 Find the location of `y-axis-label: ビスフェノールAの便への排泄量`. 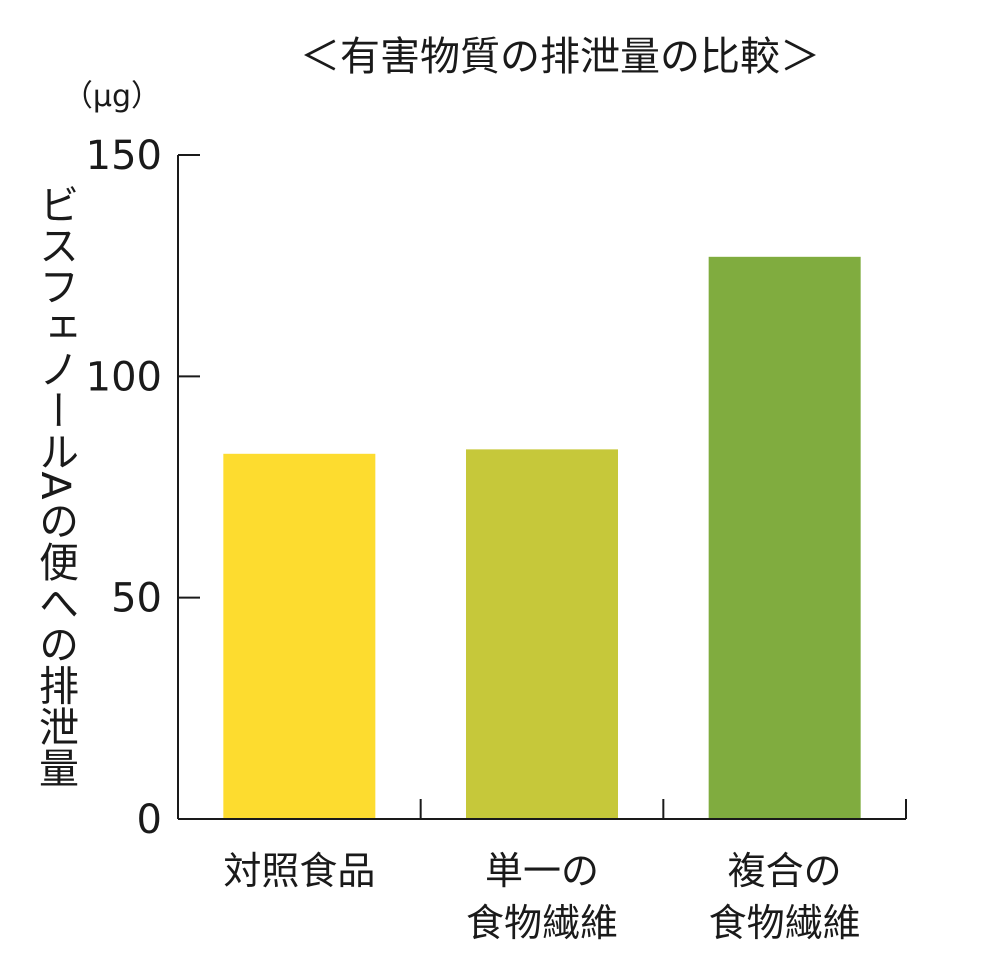

y-axis-label: ビスフェノールAの便への排泄量 is located at coordinates (55, 485).